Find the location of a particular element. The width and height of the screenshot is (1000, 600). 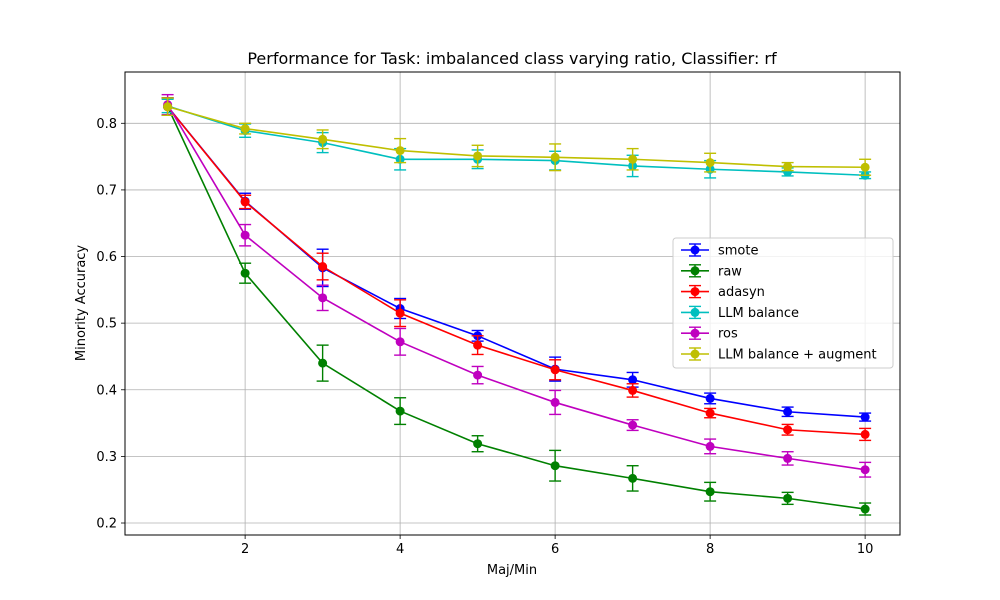

series-line-llm-balance-augment is located at coordinates (516, 137).